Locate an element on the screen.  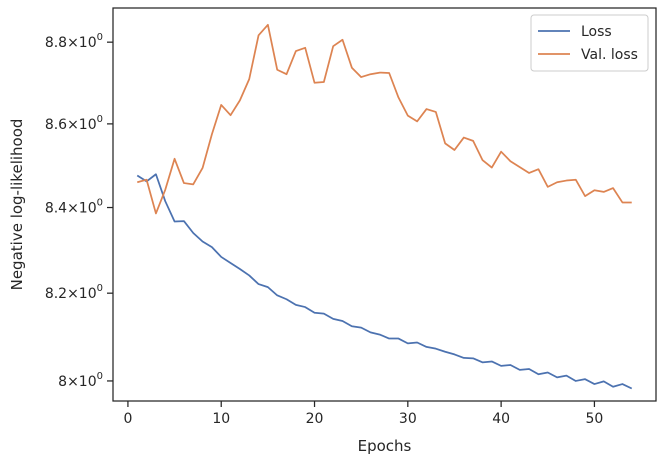
y-axis-ticks: 8×100 8.2×100 8.4×100 8.6×100 8.8×100 is located at coordinates (79, 211).